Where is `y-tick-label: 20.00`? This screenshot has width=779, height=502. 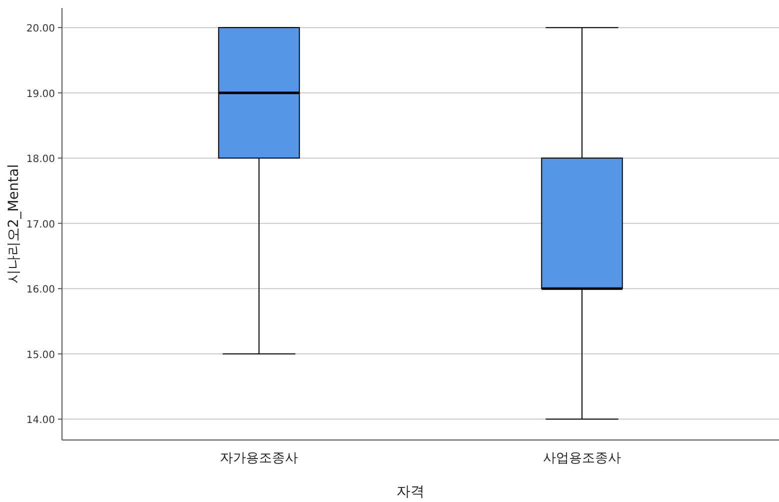 y-tick-label: 20.00 is located at coordinates (40, 29).